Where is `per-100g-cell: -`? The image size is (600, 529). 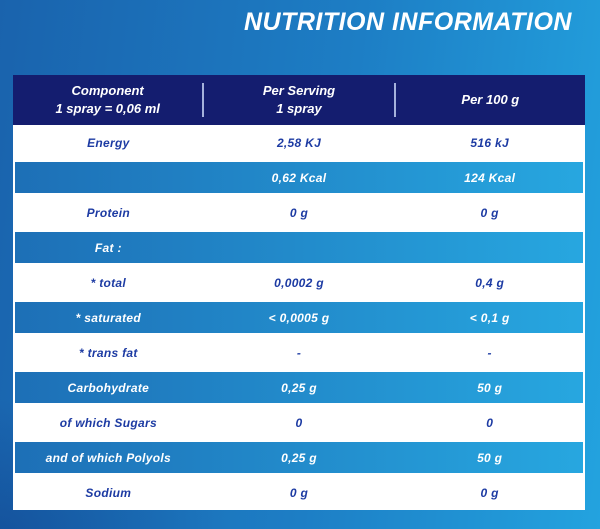
per-100g-cell: - is located at coordinates (489, 352).